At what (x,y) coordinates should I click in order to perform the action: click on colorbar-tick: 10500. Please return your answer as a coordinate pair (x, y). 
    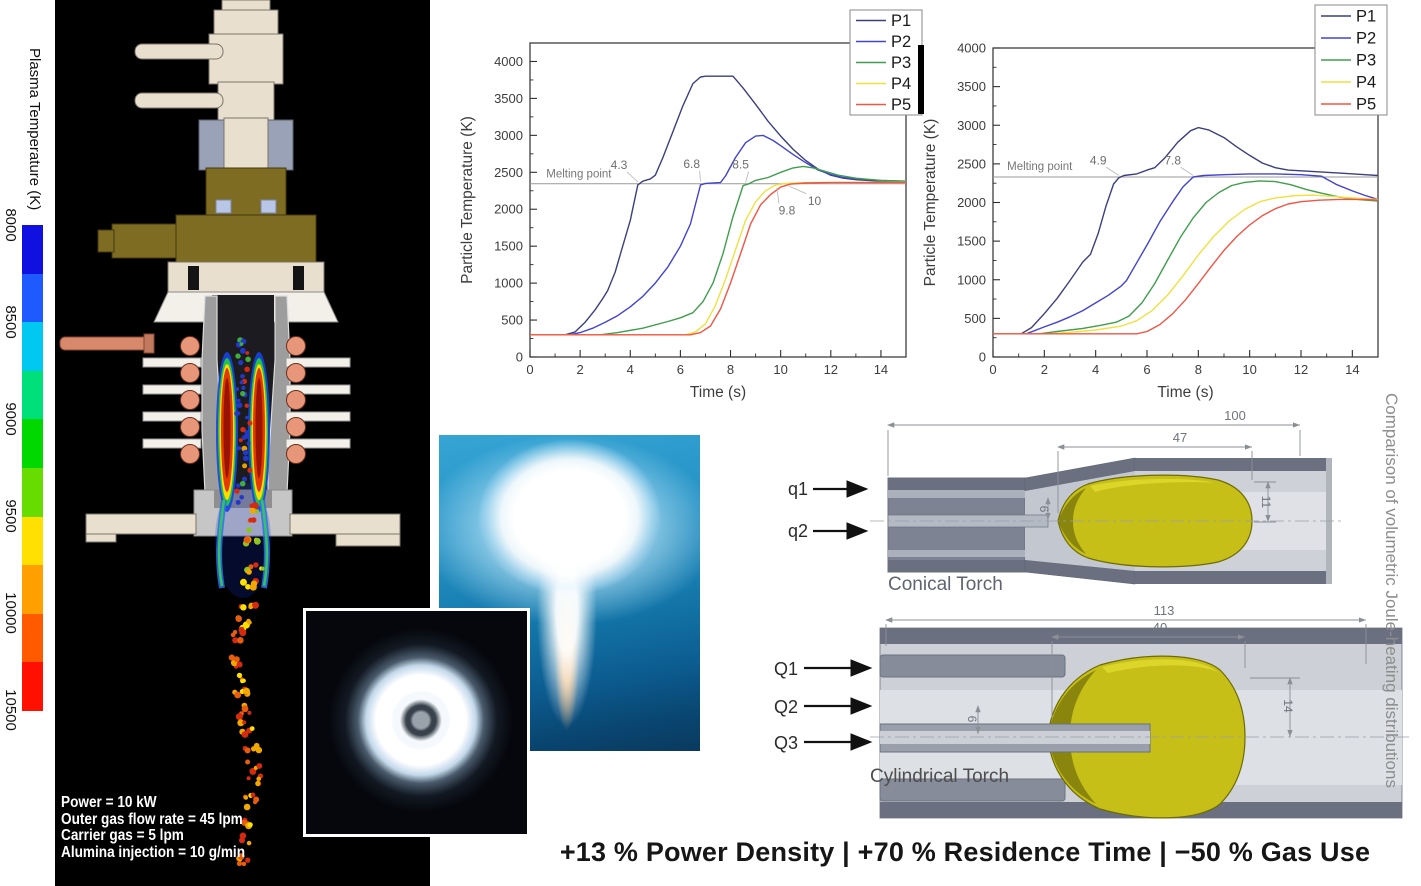
    Looking at the image, I should click on (10, 710).